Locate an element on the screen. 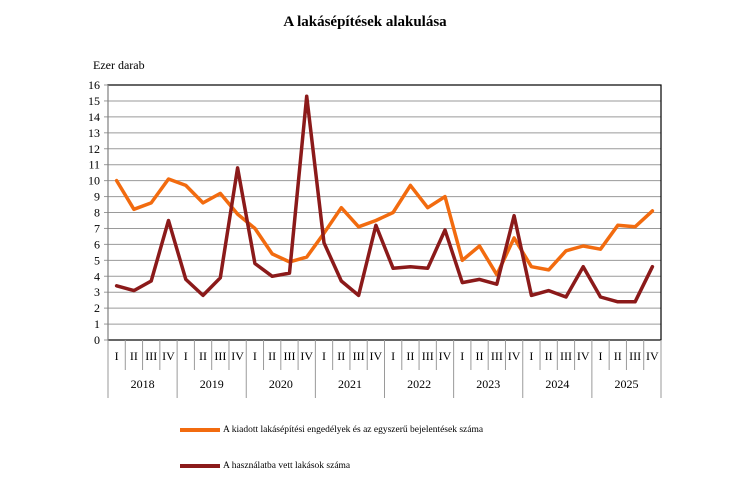  x-tick-year: 2022 is located at coordinates (419, 384).